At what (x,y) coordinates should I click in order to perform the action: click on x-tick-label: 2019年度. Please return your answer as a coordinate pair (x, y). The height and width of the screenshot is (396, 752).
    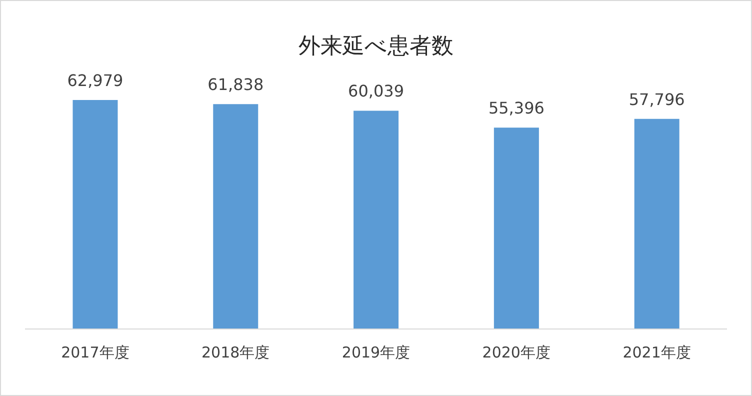
    Looking at the image, I should click on (376, 353).